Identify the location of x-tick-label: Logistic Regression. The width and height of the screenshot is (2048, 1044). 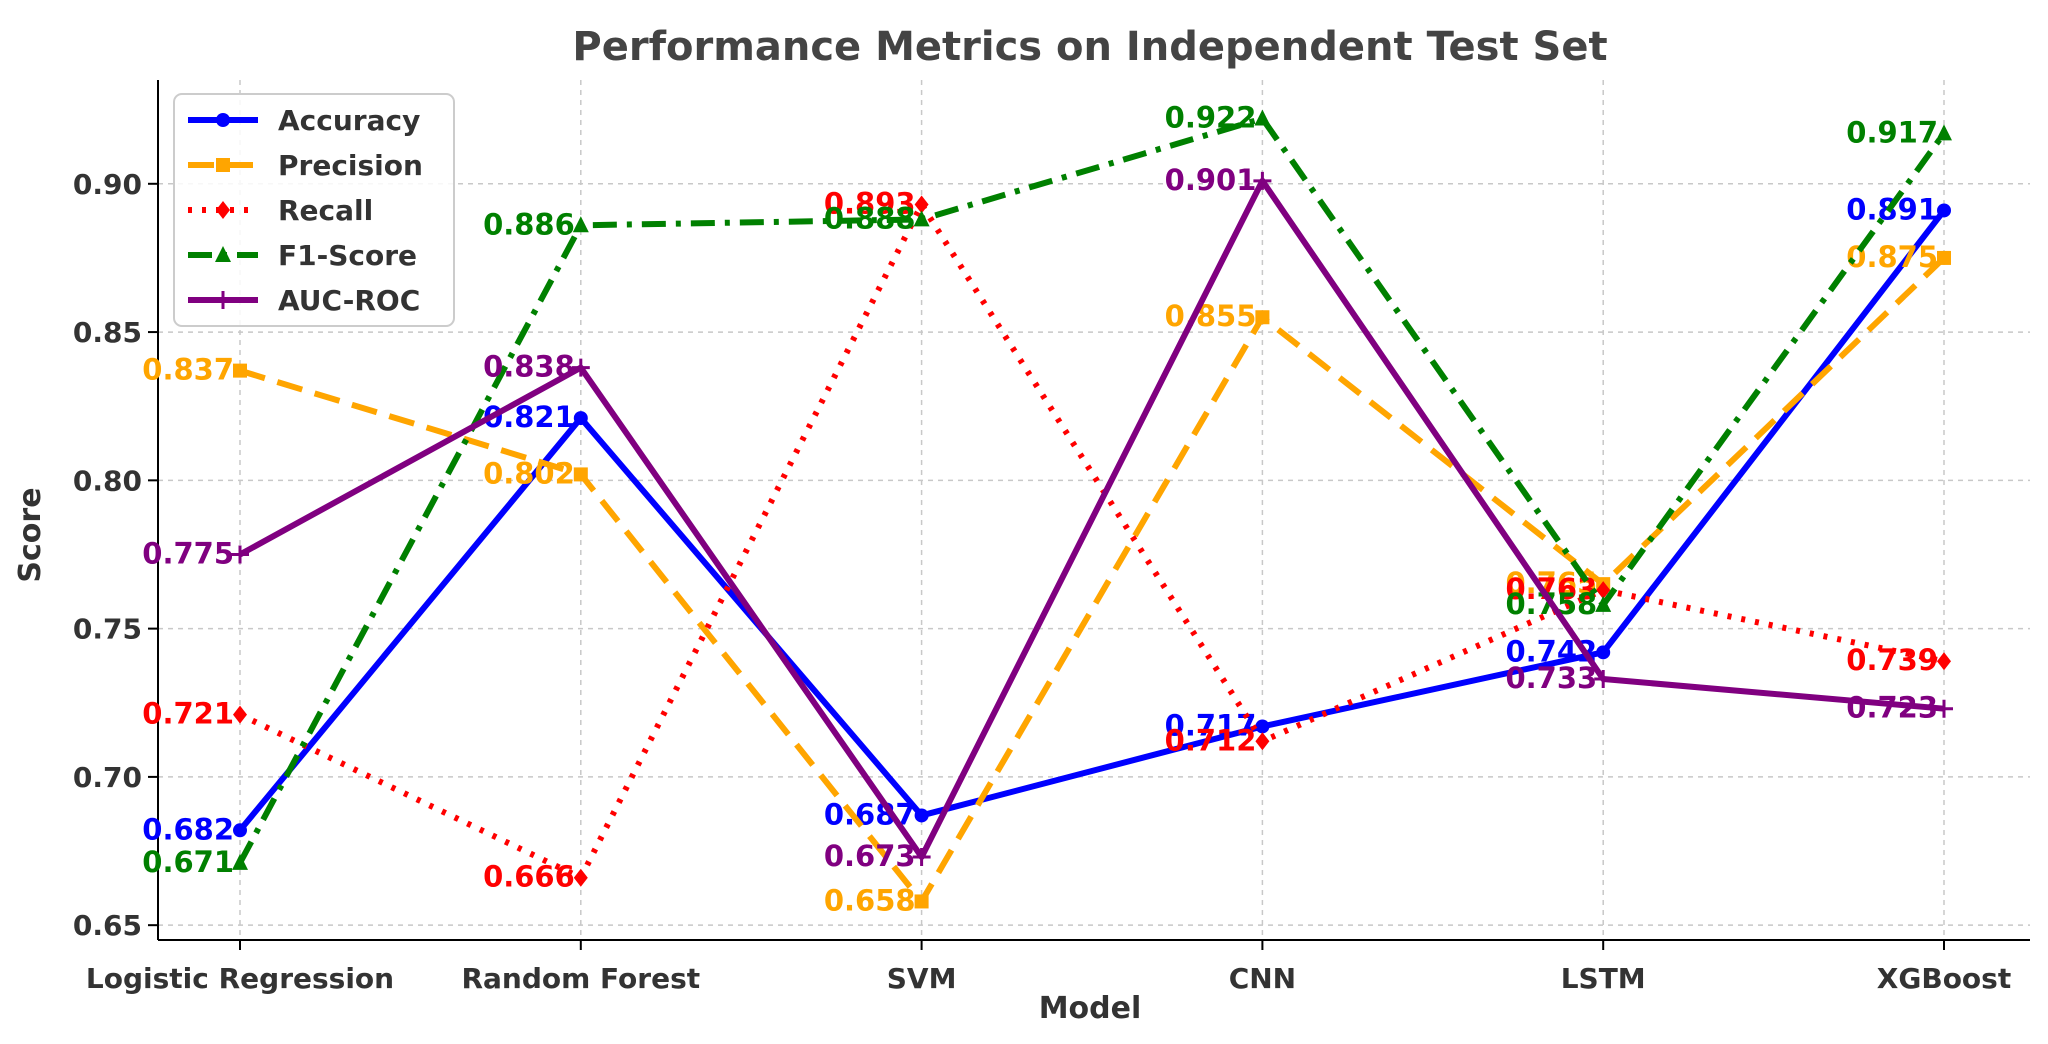
(240, 978).